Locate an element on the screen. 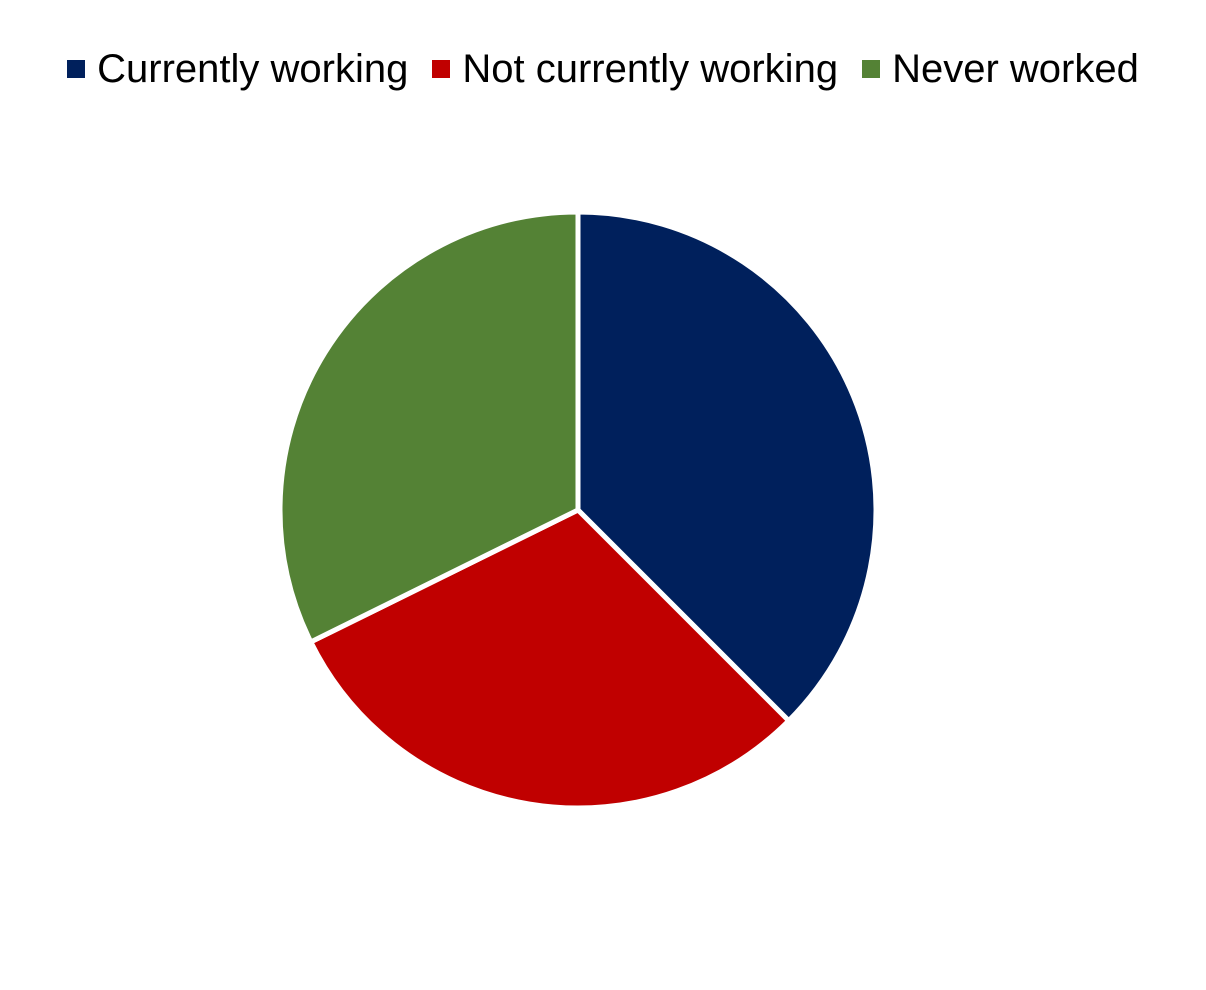  legend-label: Currently working is located at coordinates (253, 69).